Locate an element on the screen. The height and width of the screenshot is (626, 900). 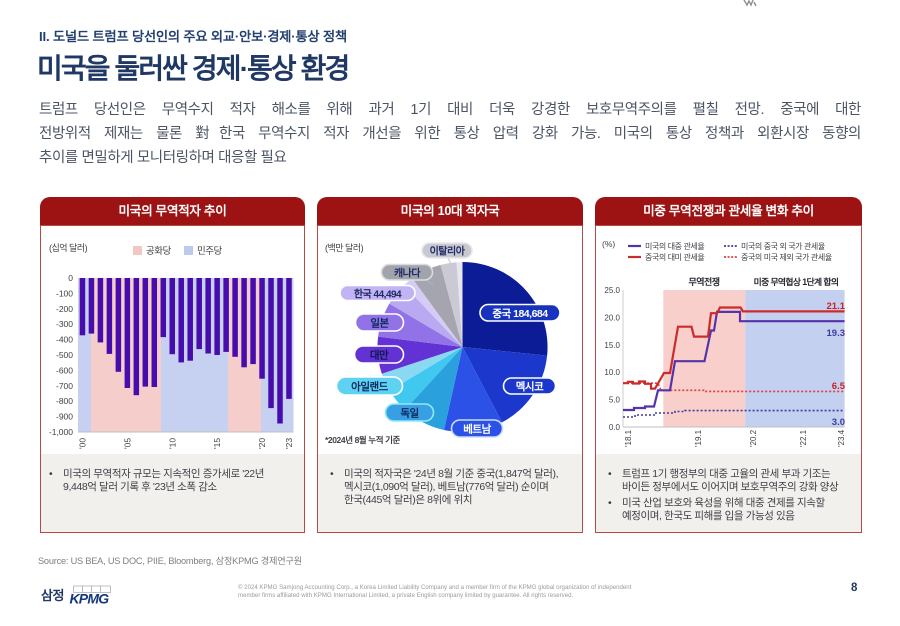
svg-text: -900 is located at coordinates (64, 417).